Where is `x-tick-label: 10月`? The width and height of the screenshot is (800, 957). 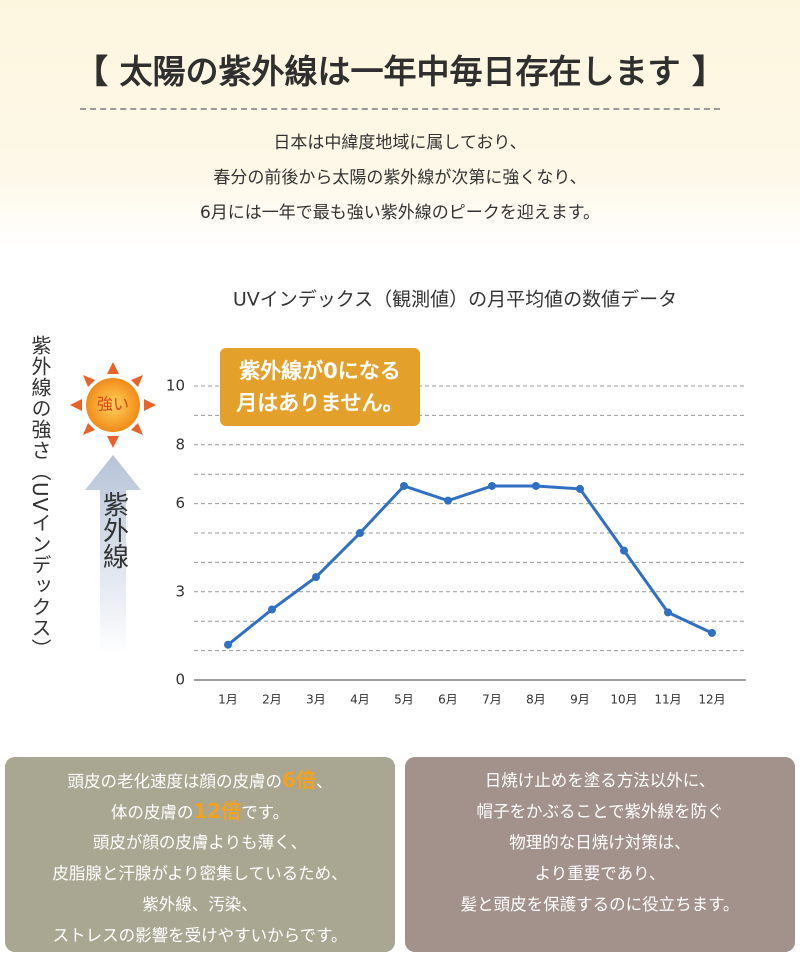 x-tick-label: 10月 is located at coordinates (623, 700).